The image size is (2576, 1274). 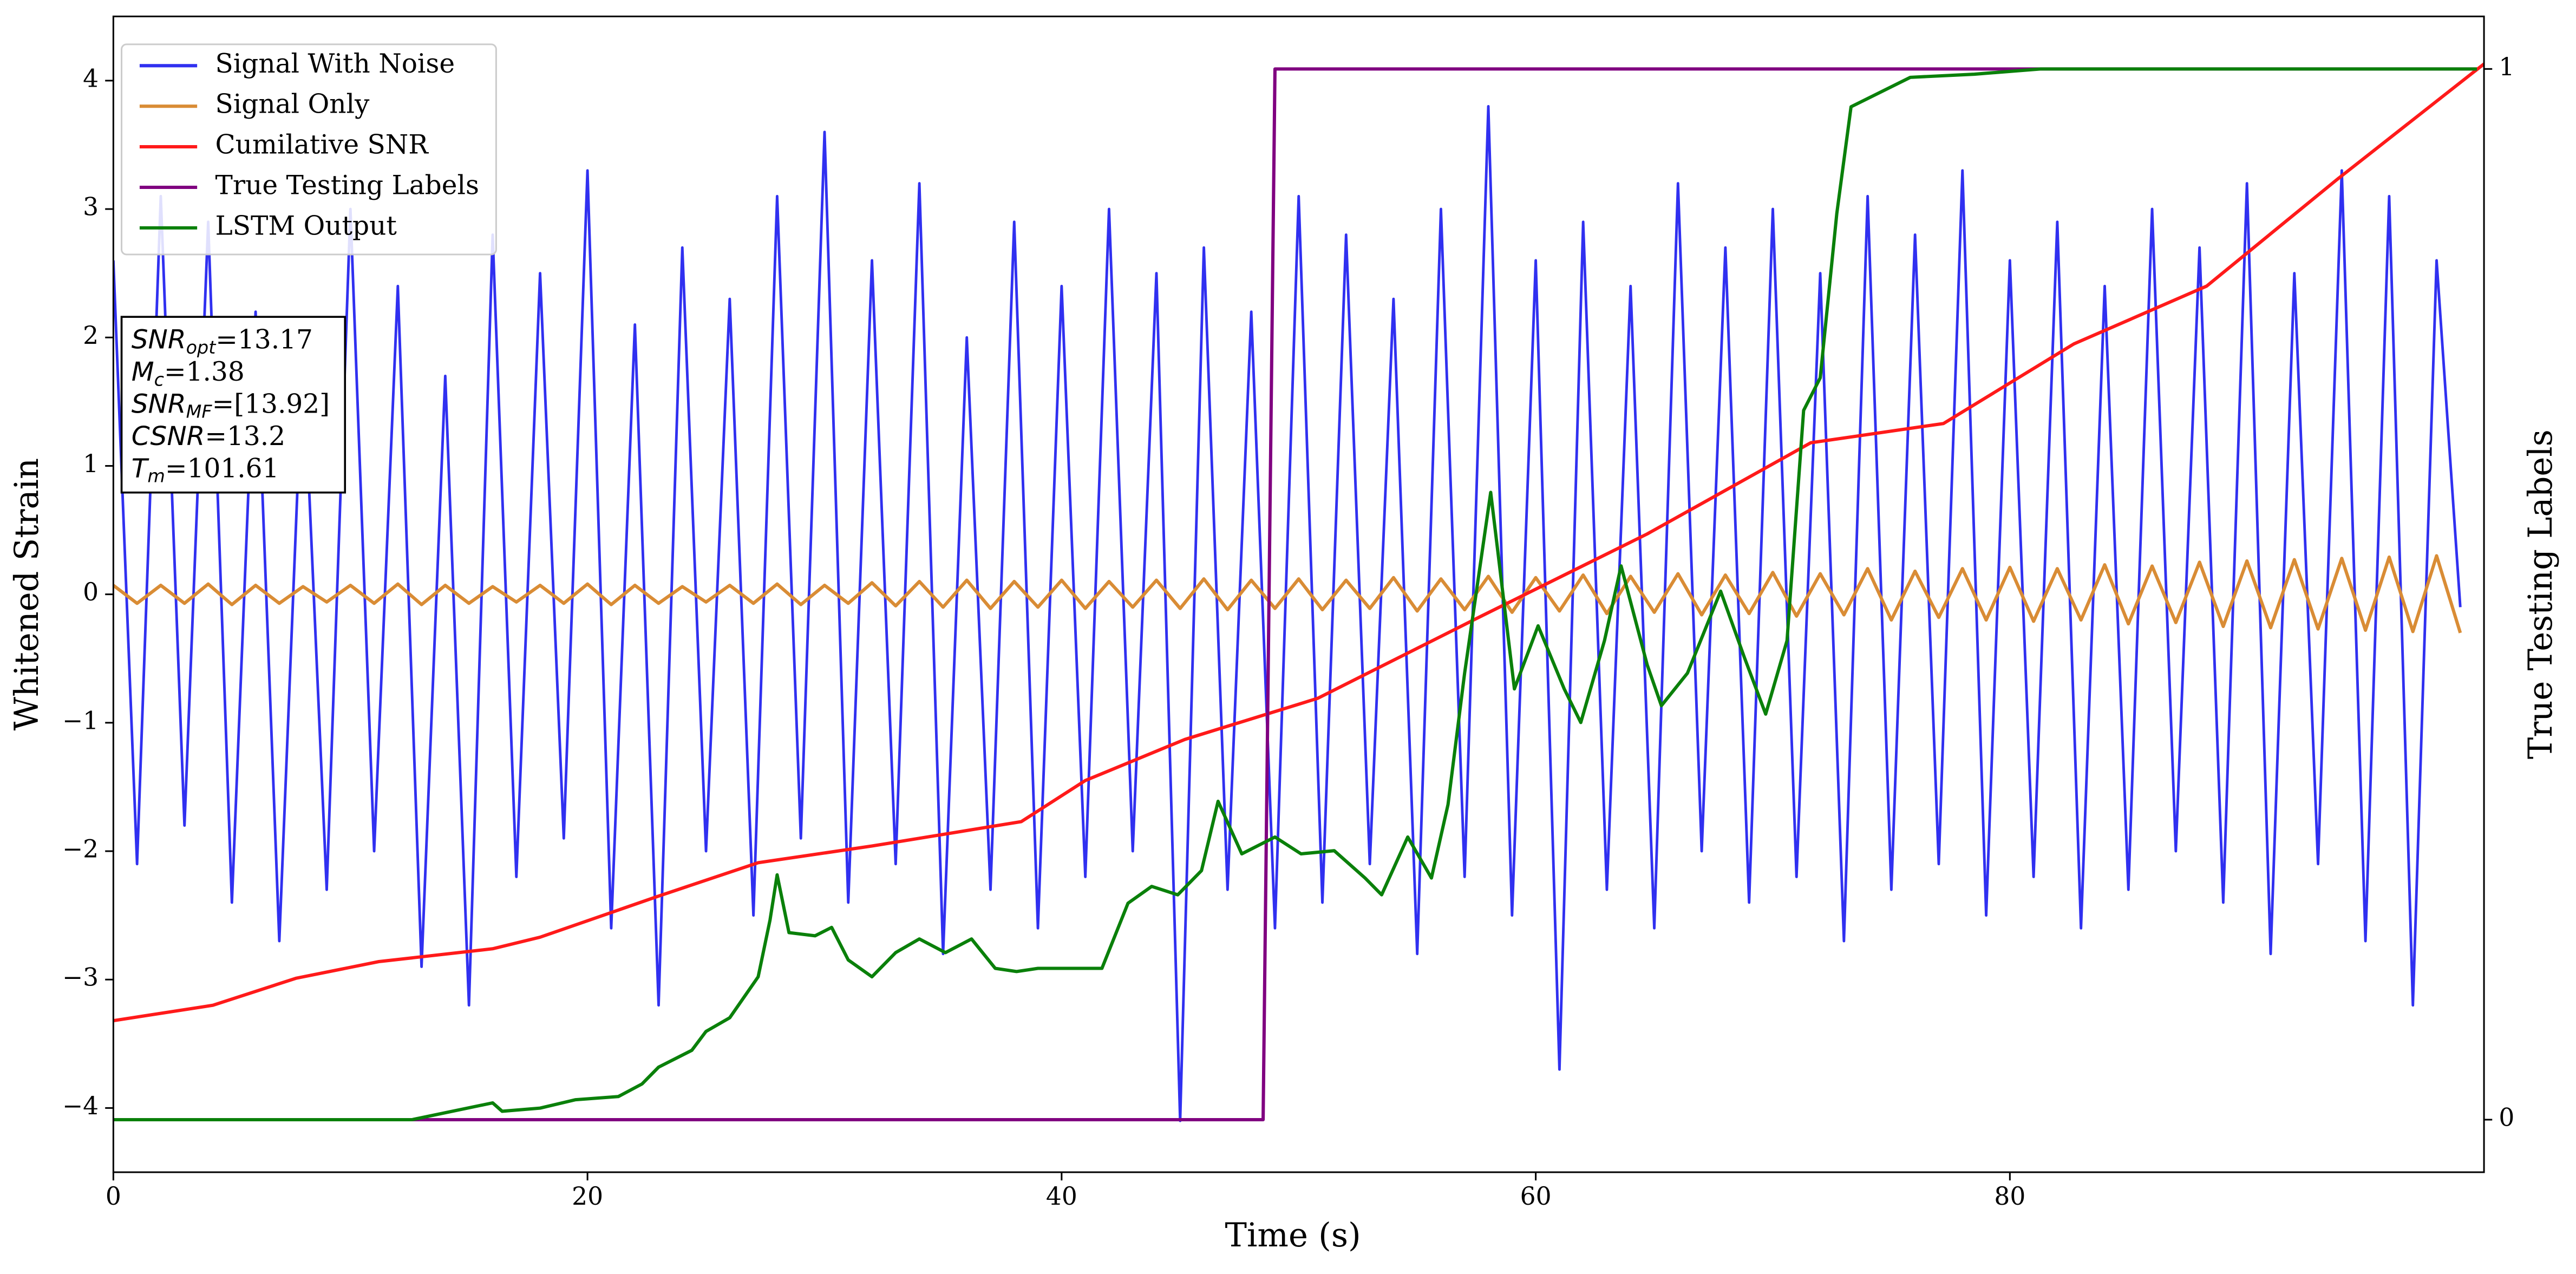 I want to click on x-tick-label: 0, so click(x=113, y=1196).